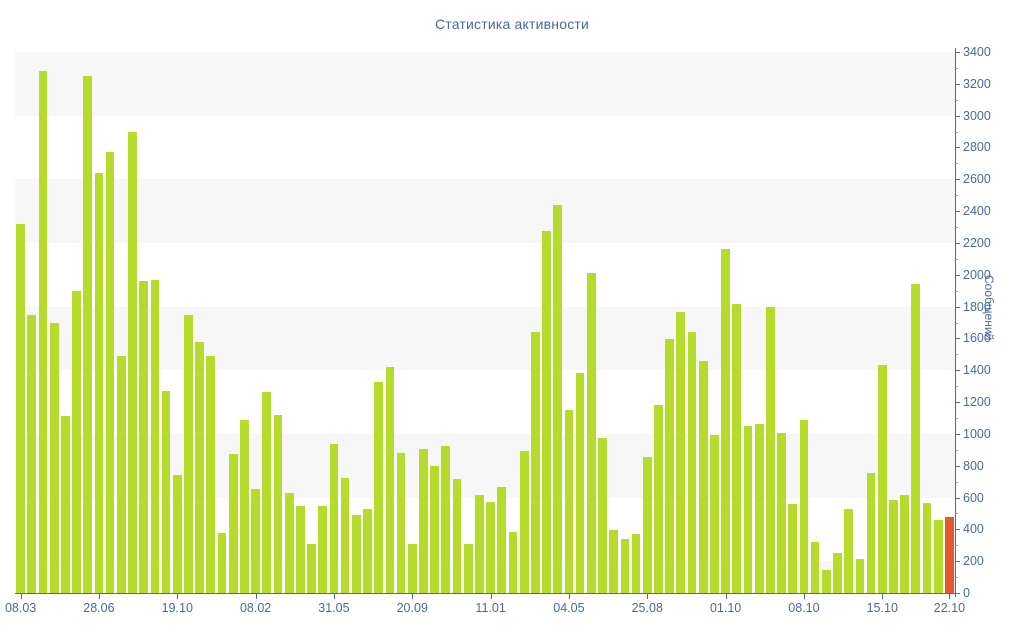 The image size is (1024, 640). I want to click on y-tick-label: 1600, so click(977, 338).